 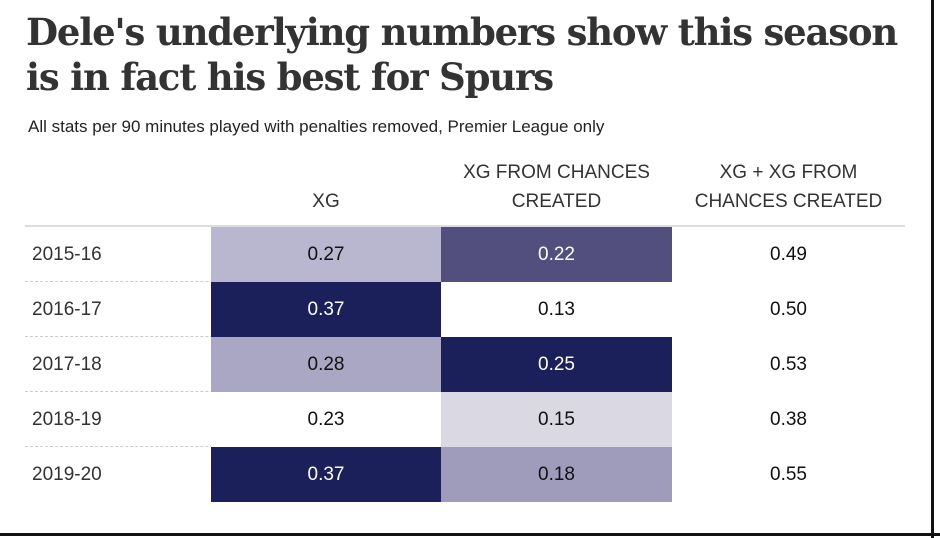 I want to click on table-row: 2015-16 0.27 0.22 0.49, so click(x=465, y=254).